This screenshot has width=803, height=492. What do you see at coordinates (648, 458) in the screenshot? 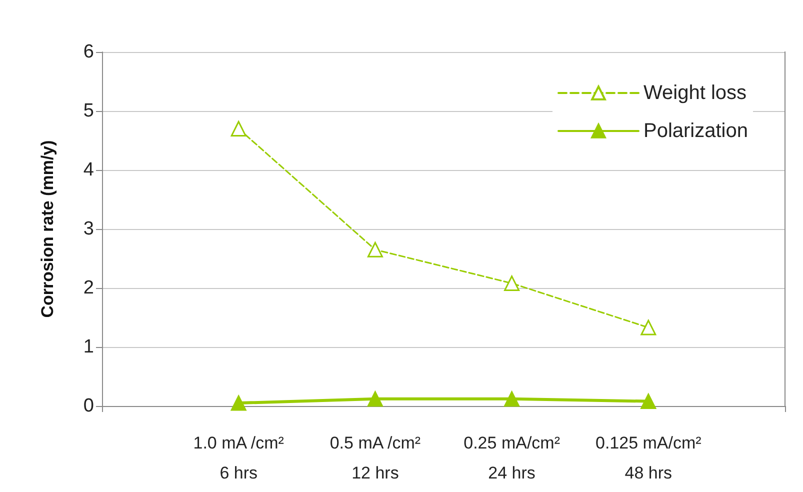
I see `x-tick-label: 0.125 mA/cm² 48 hrs` at bounding box center [648, 458].